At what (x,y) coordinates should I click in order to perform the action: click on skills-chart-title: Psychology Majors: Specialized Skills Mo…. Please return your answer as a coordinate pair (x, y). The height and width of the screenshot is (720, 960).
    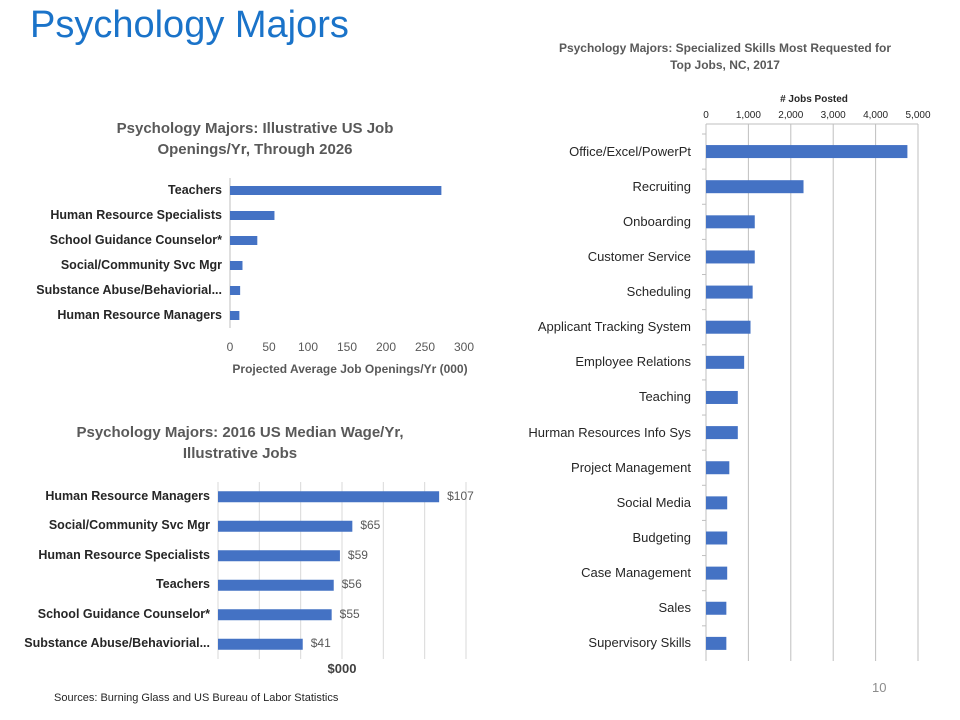
    Looking at the image, I should click on (725, 57).